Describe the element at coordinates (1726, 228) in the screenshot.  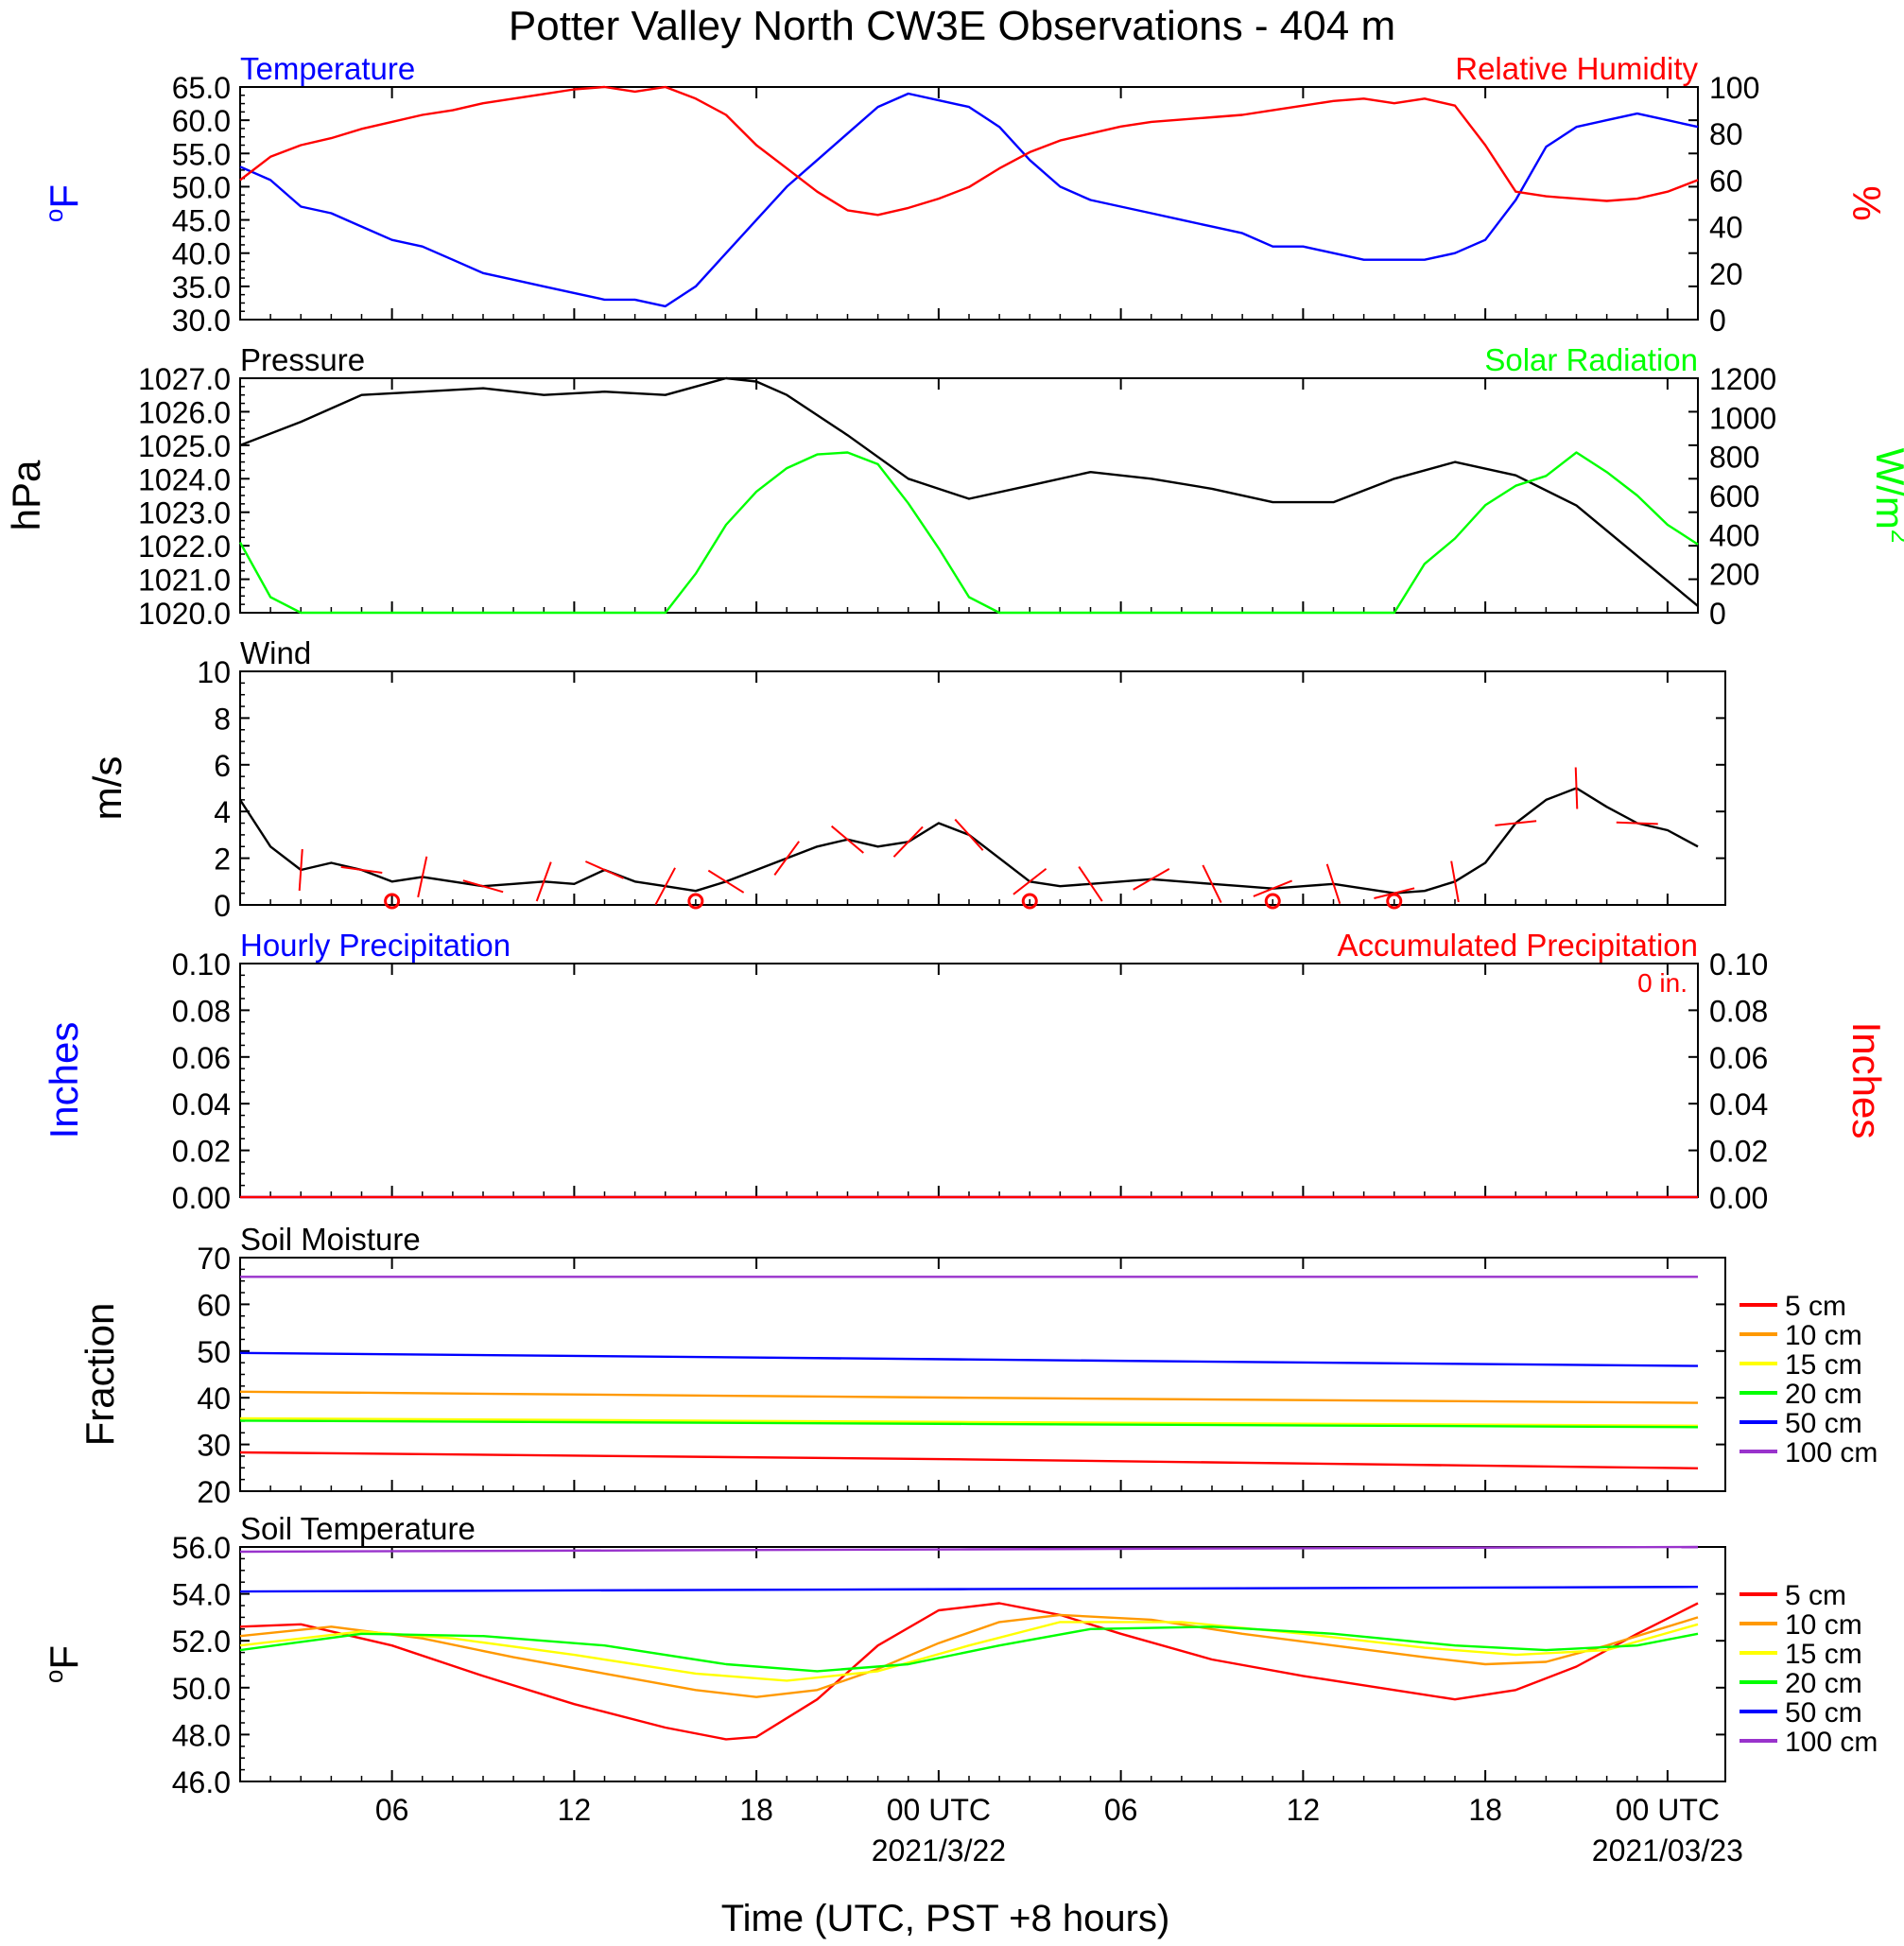
I see `y-right-tick-label: 40` at that location.